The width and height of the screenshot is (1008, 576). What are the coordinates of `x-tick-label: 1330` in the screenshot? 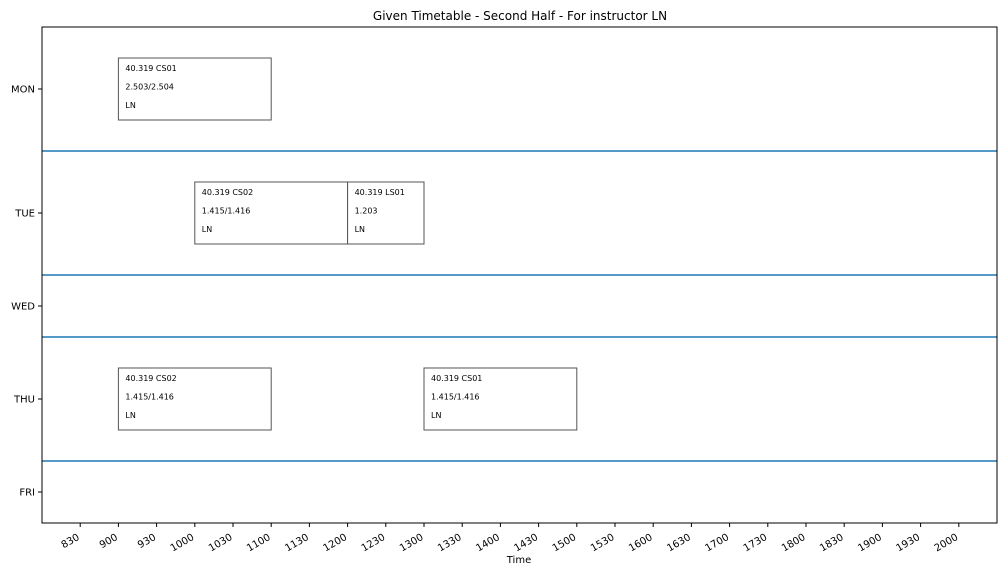 It's located at (450, 543).